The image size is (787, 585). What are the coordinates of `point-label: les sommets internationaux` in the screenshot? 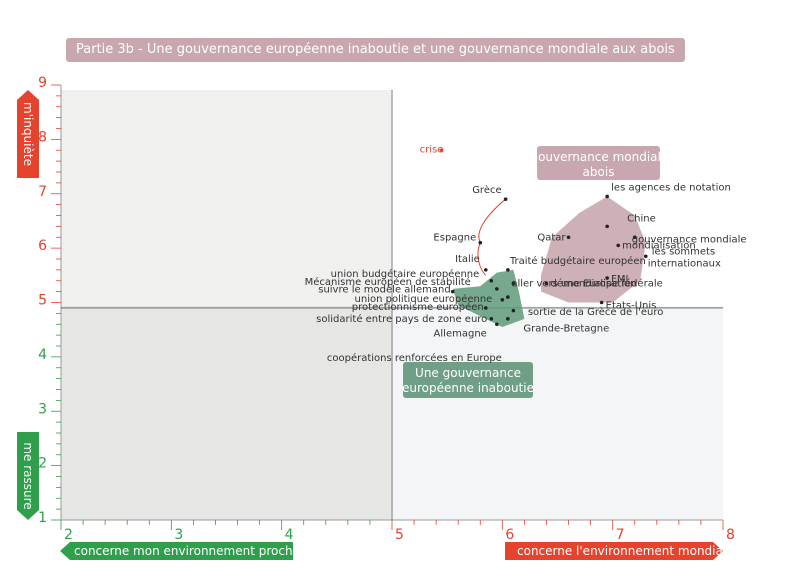 It's located at (684, 257).